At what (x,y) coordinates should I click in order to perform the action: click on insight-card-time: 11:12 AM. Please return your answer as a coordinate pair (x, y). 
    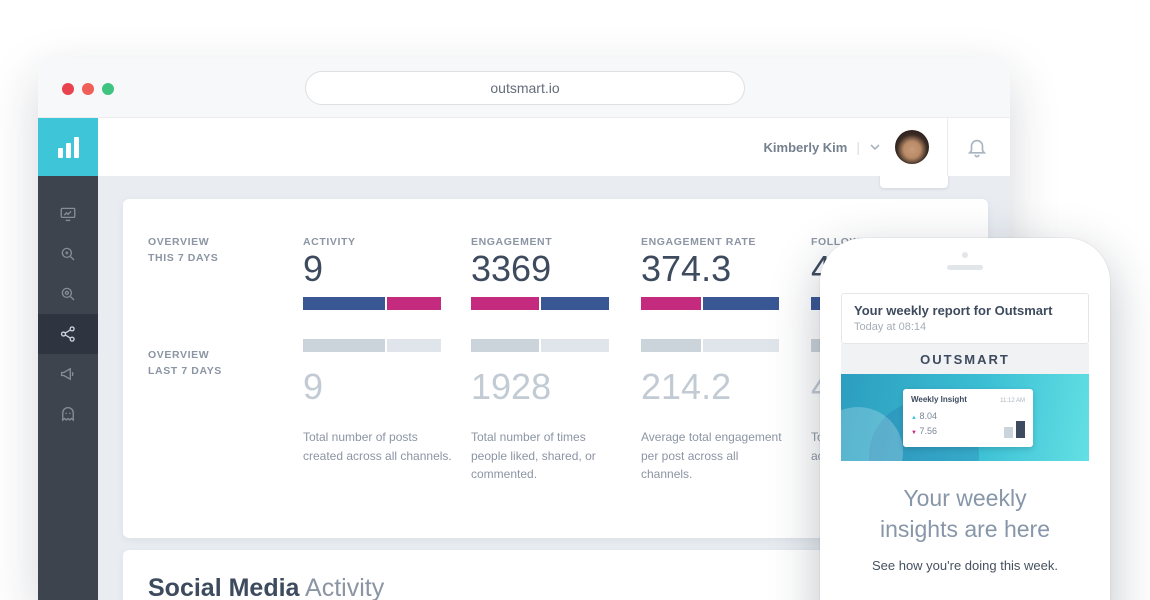
    Looking at the image, I should click on (1012, 401).